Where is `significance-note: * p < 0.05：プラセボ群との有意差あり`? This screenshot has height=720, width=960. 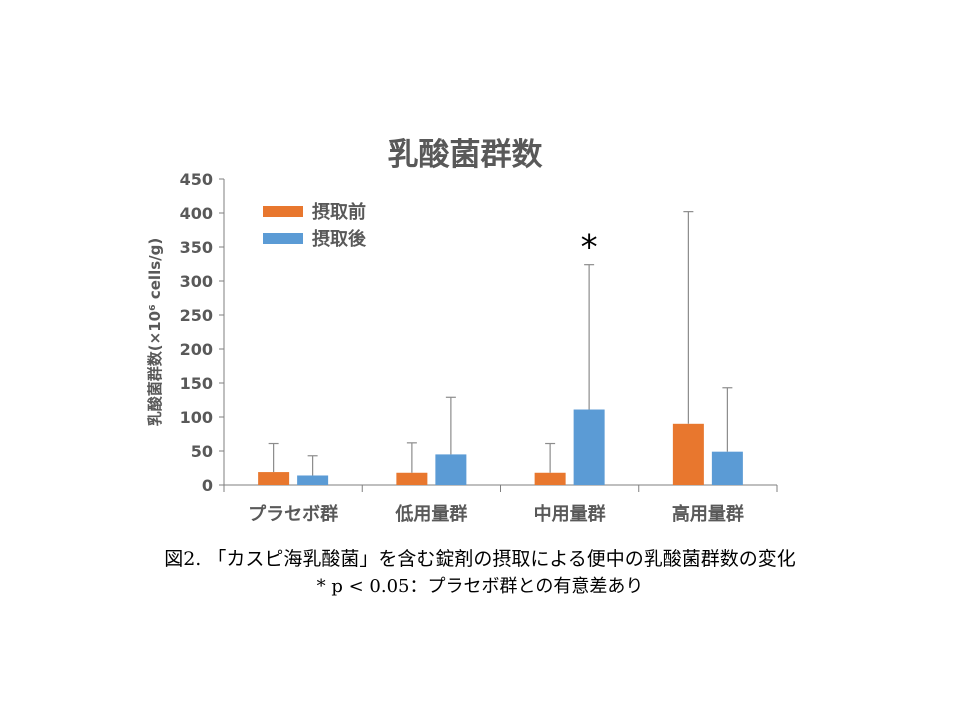
significance-note: * p < 0.05：プラセボ群との有意差あり is located at coordinates (480, 586).